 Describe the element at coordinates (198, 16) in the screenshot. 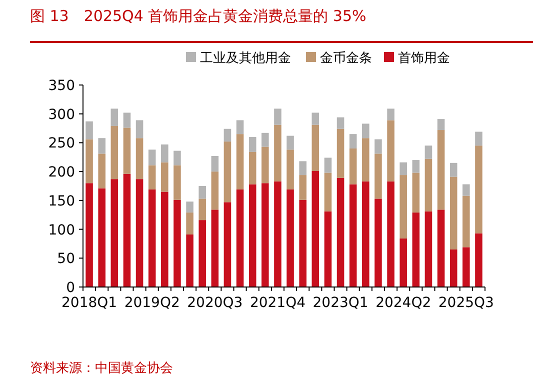

I see `title: 图 13 2025Q4 首饰用金占黄金消费总量的 35%` at that location.